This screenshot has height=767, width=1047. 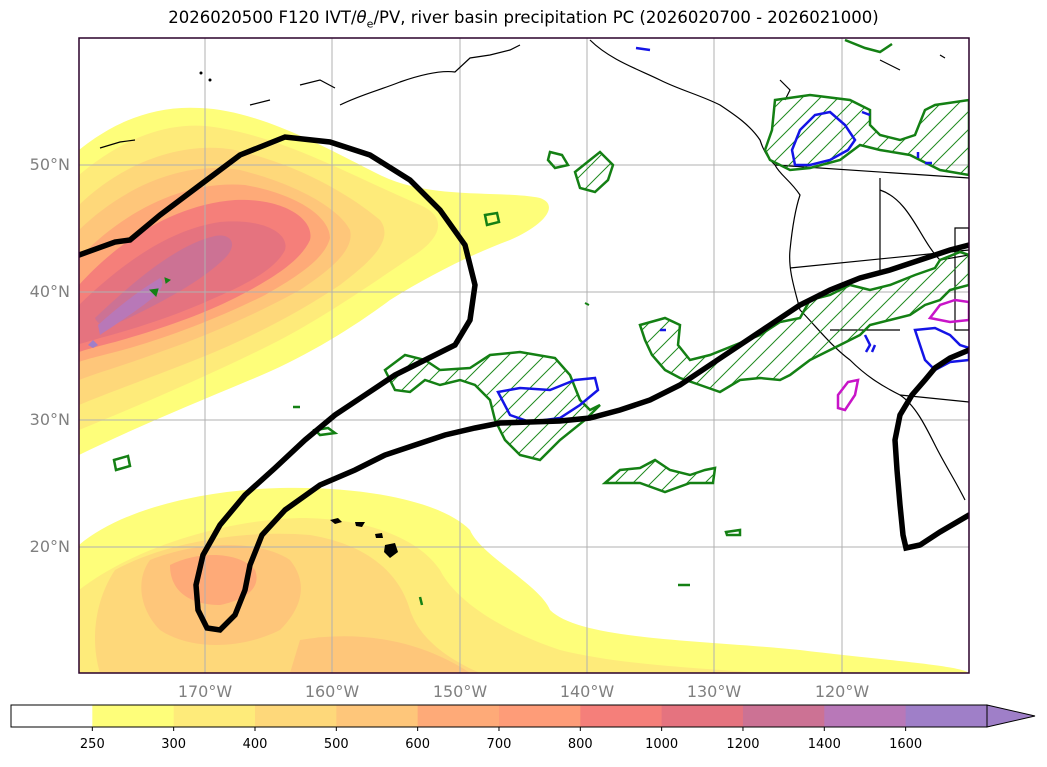 What do you see at coordinates (49, 546) in the screenshot?
I see `lat-label-20n: 20°N` at bounding box center [49, 546].